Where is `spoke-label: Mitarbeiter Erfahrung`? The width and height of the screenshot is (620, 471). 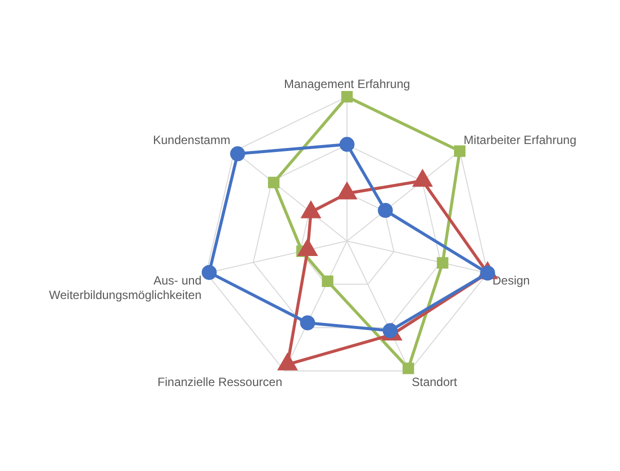
spoke-label: Mitarbeiter Erfahrung is located at coordinates (520, 140).